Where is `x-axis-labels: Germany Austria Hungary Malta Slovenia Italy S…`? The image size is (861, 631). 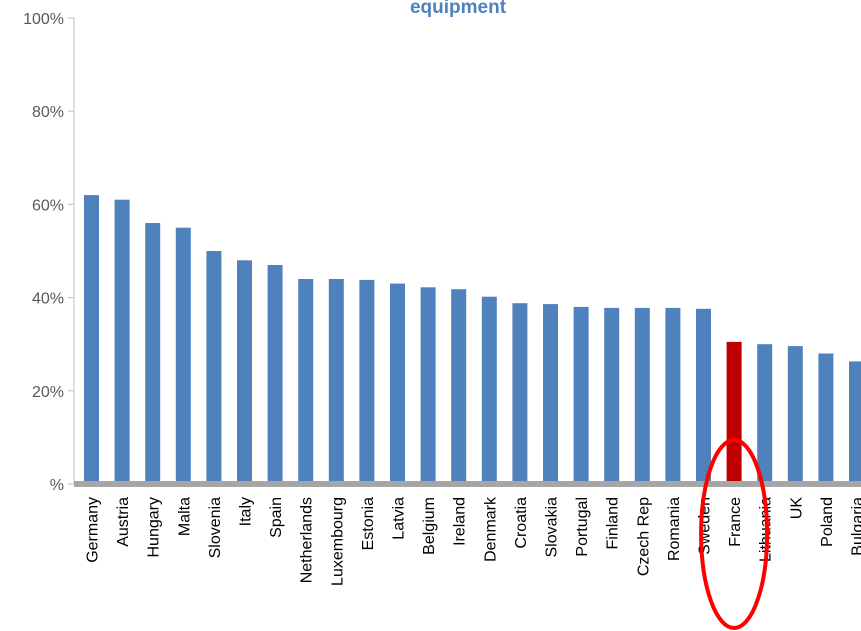 x-axis-labels: Germany Austria Hungary Malta Slovenia Italy S… is located at coordinates (473, 541).